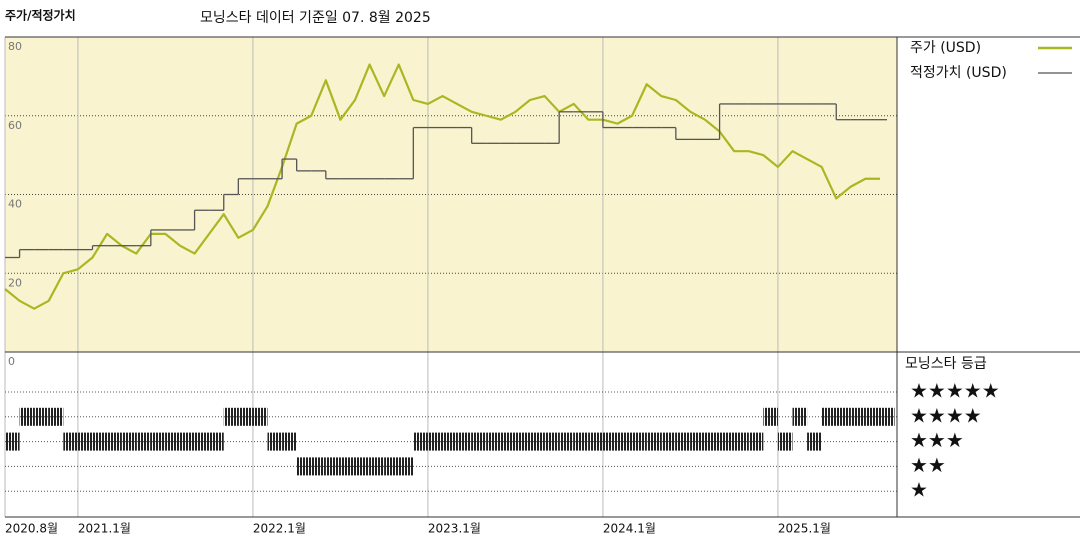  I want to click on y-tick-label: 20, so click(15, 282).